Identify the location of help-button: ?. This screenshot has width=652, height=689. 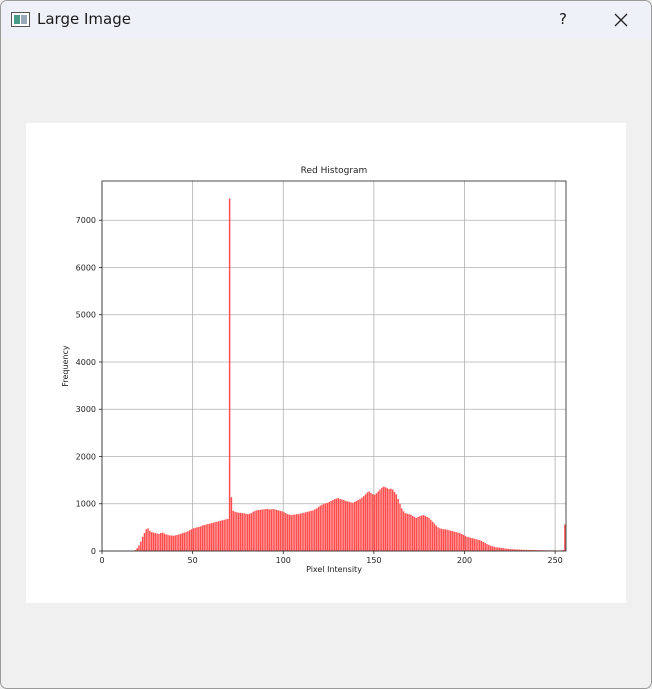
(563, 19).